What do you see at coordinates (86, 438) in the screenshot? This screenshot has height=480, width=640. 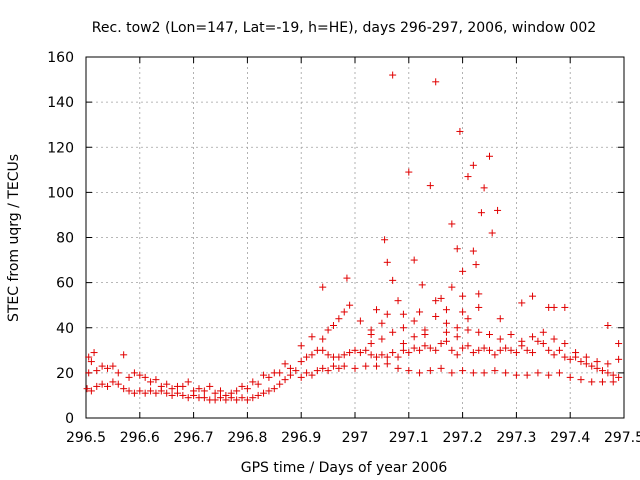 I see `x-tick-label: 296.5` at bounding box center [86, 438].